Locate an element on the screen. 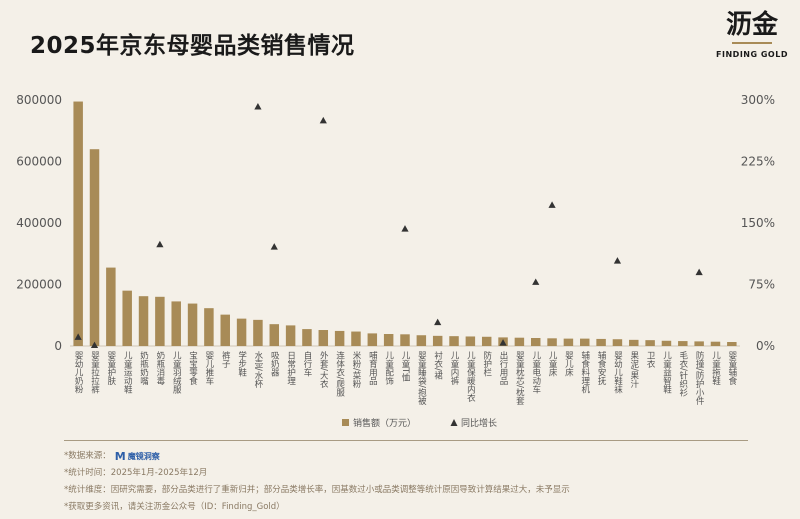  right-axis-tick: 300% is located at coordinates (758, 100).